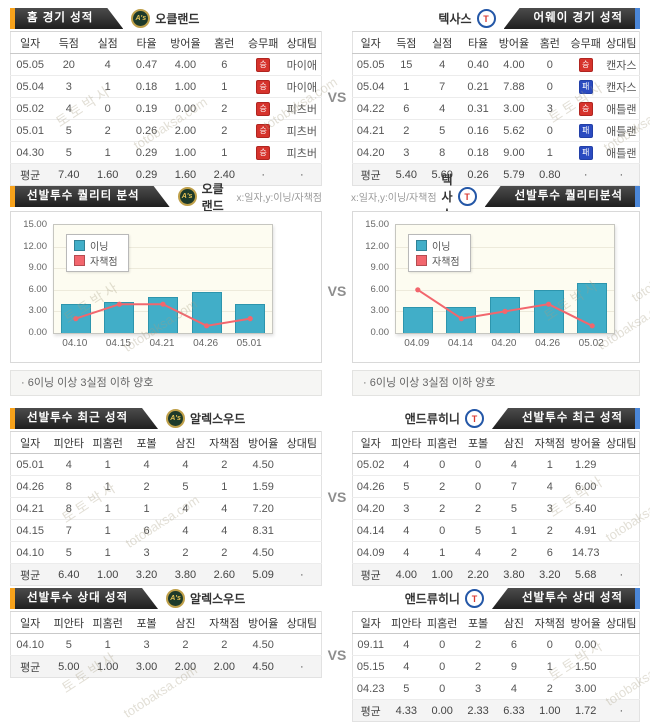  Describe the element at coordinates (146, 42) in the screenshot. I see `column-header: 타율` at that location.